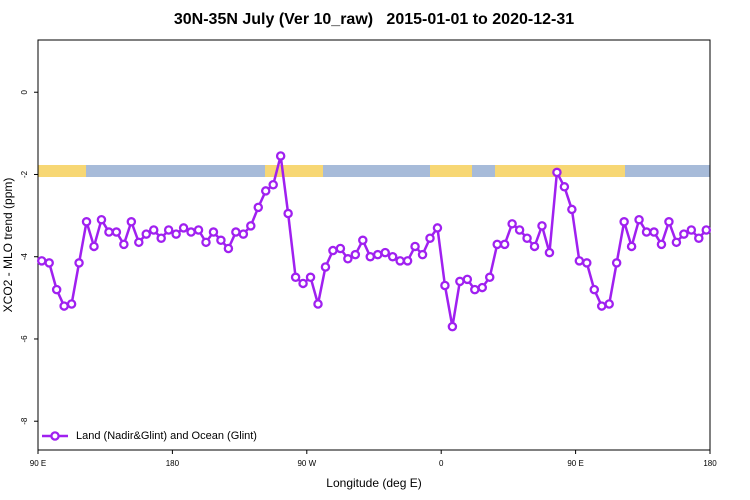  Describe the element at coordinates (441, 463) in the screenshot. I see `x-tick-label: 0` at that location.